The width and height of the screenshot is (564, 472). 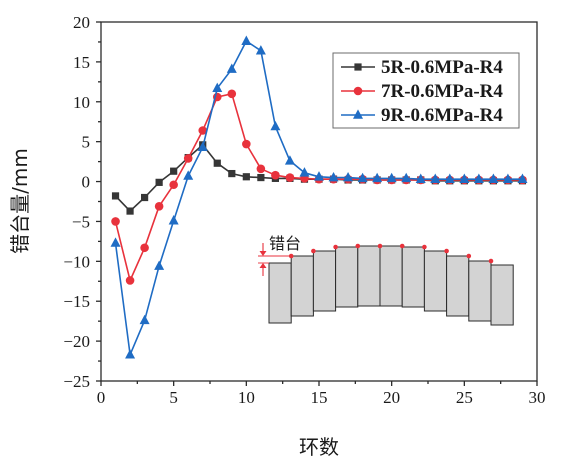 I want to click on legend-item: 5R-0.6MPa-R4, so click(x=422, y=67).